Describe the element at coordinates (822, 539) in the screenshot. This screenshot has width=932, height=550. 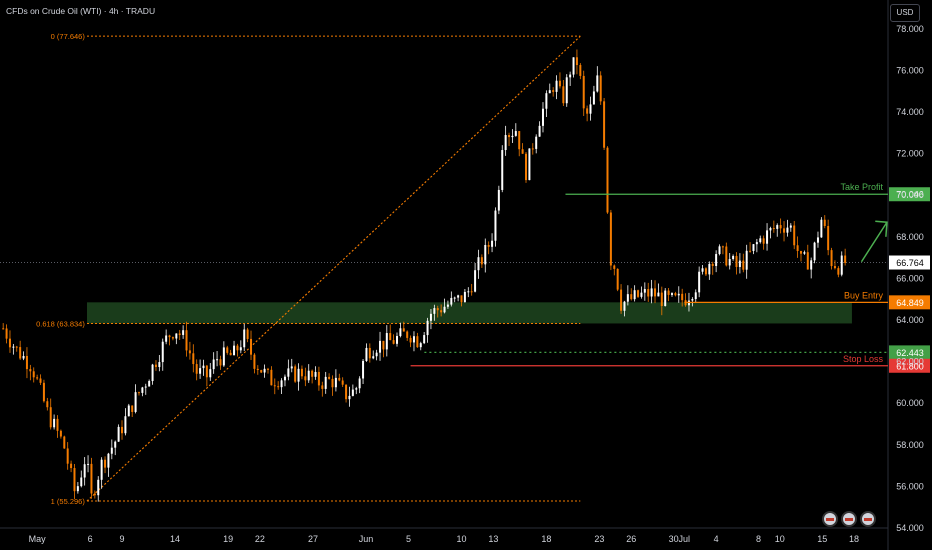
I see `x-tick-label: 15` at that location.